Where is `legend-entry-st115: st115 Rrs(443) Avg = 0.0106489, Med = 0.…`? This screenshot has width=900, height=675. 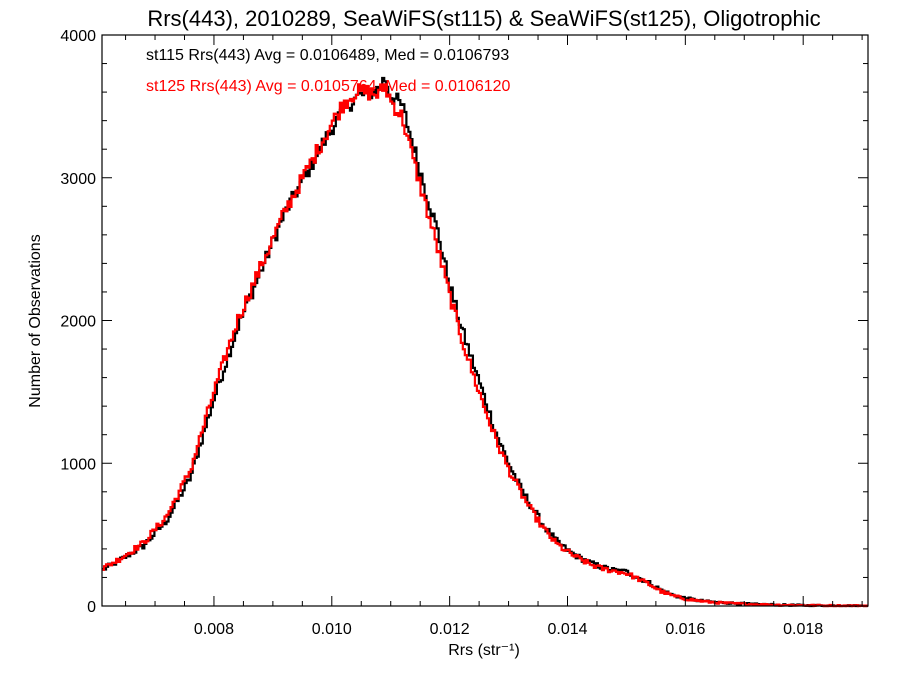
legend-entry-st115: st115 Rrs(443) Avg = 0.0106489, Med = 0.… is located at coordinates (327, 55).